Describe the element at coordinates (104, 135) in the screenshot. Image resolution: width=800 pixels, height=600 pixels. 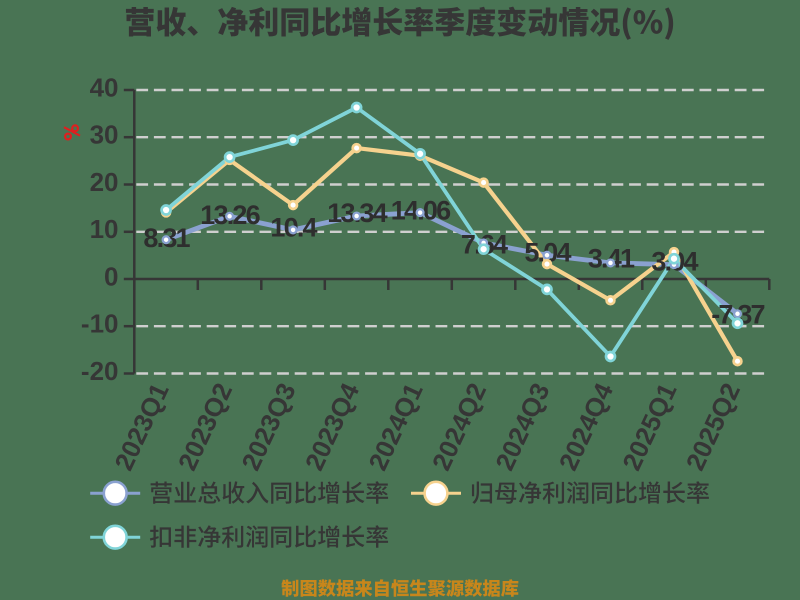
I see `svg-text: 30` at that location.